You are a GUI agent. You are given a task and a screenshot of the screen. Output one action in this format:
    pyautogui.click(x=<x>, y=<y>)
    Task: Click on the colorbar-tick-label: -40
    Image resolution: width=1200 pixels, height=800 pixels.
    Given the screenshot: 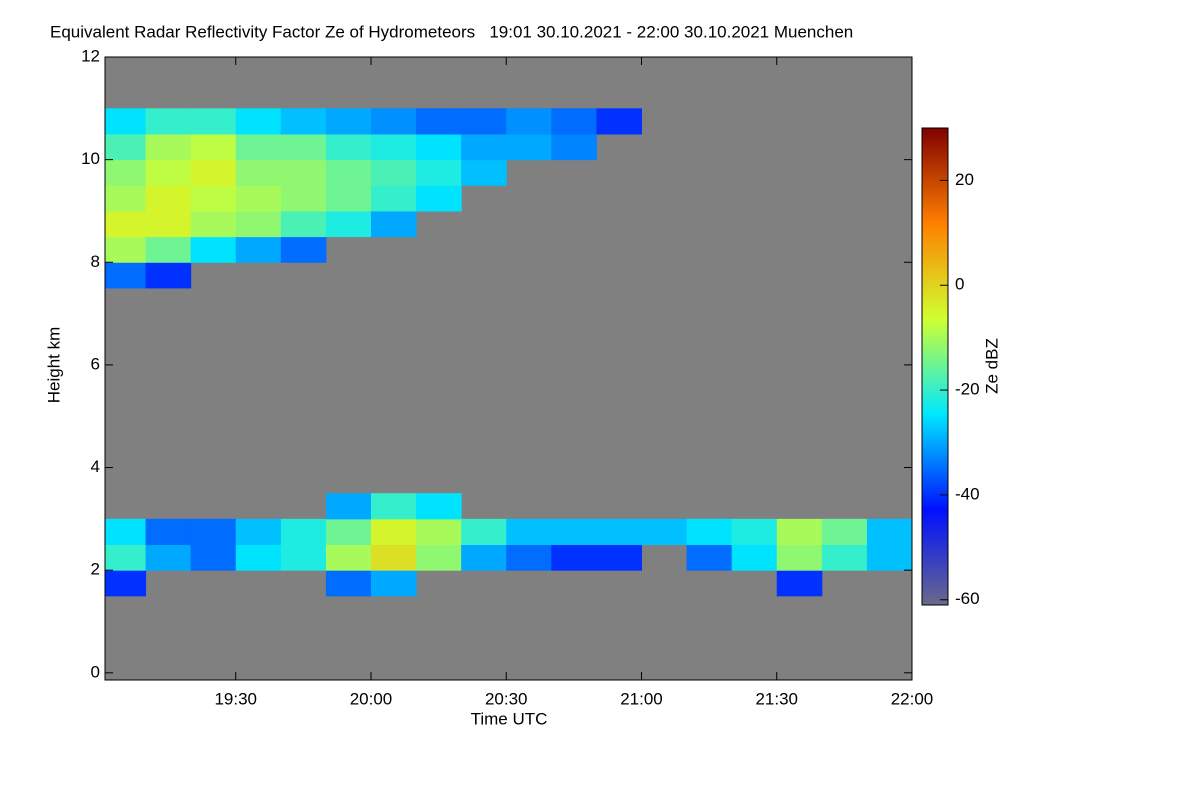 What is the action you would take?
    pyautogui.click(x=967, y=493)
    